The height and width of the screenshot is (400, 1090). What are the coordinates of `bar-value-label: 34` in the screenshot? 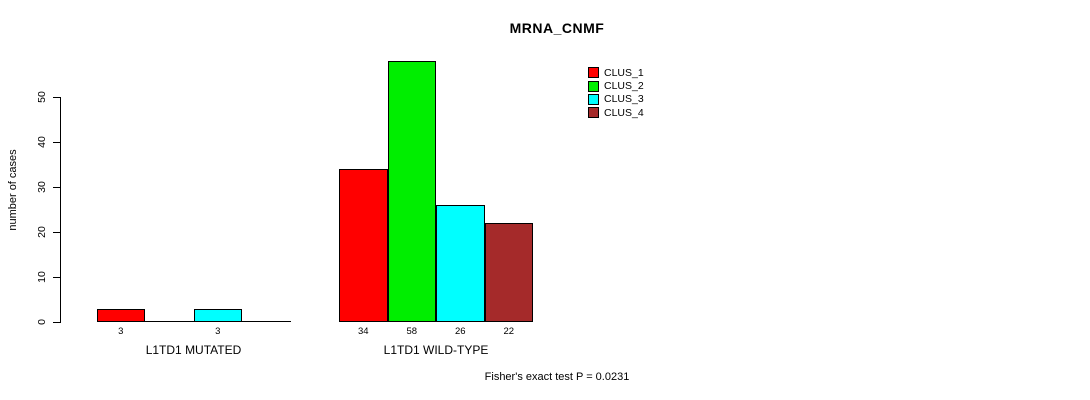 It's located at (363, 331).